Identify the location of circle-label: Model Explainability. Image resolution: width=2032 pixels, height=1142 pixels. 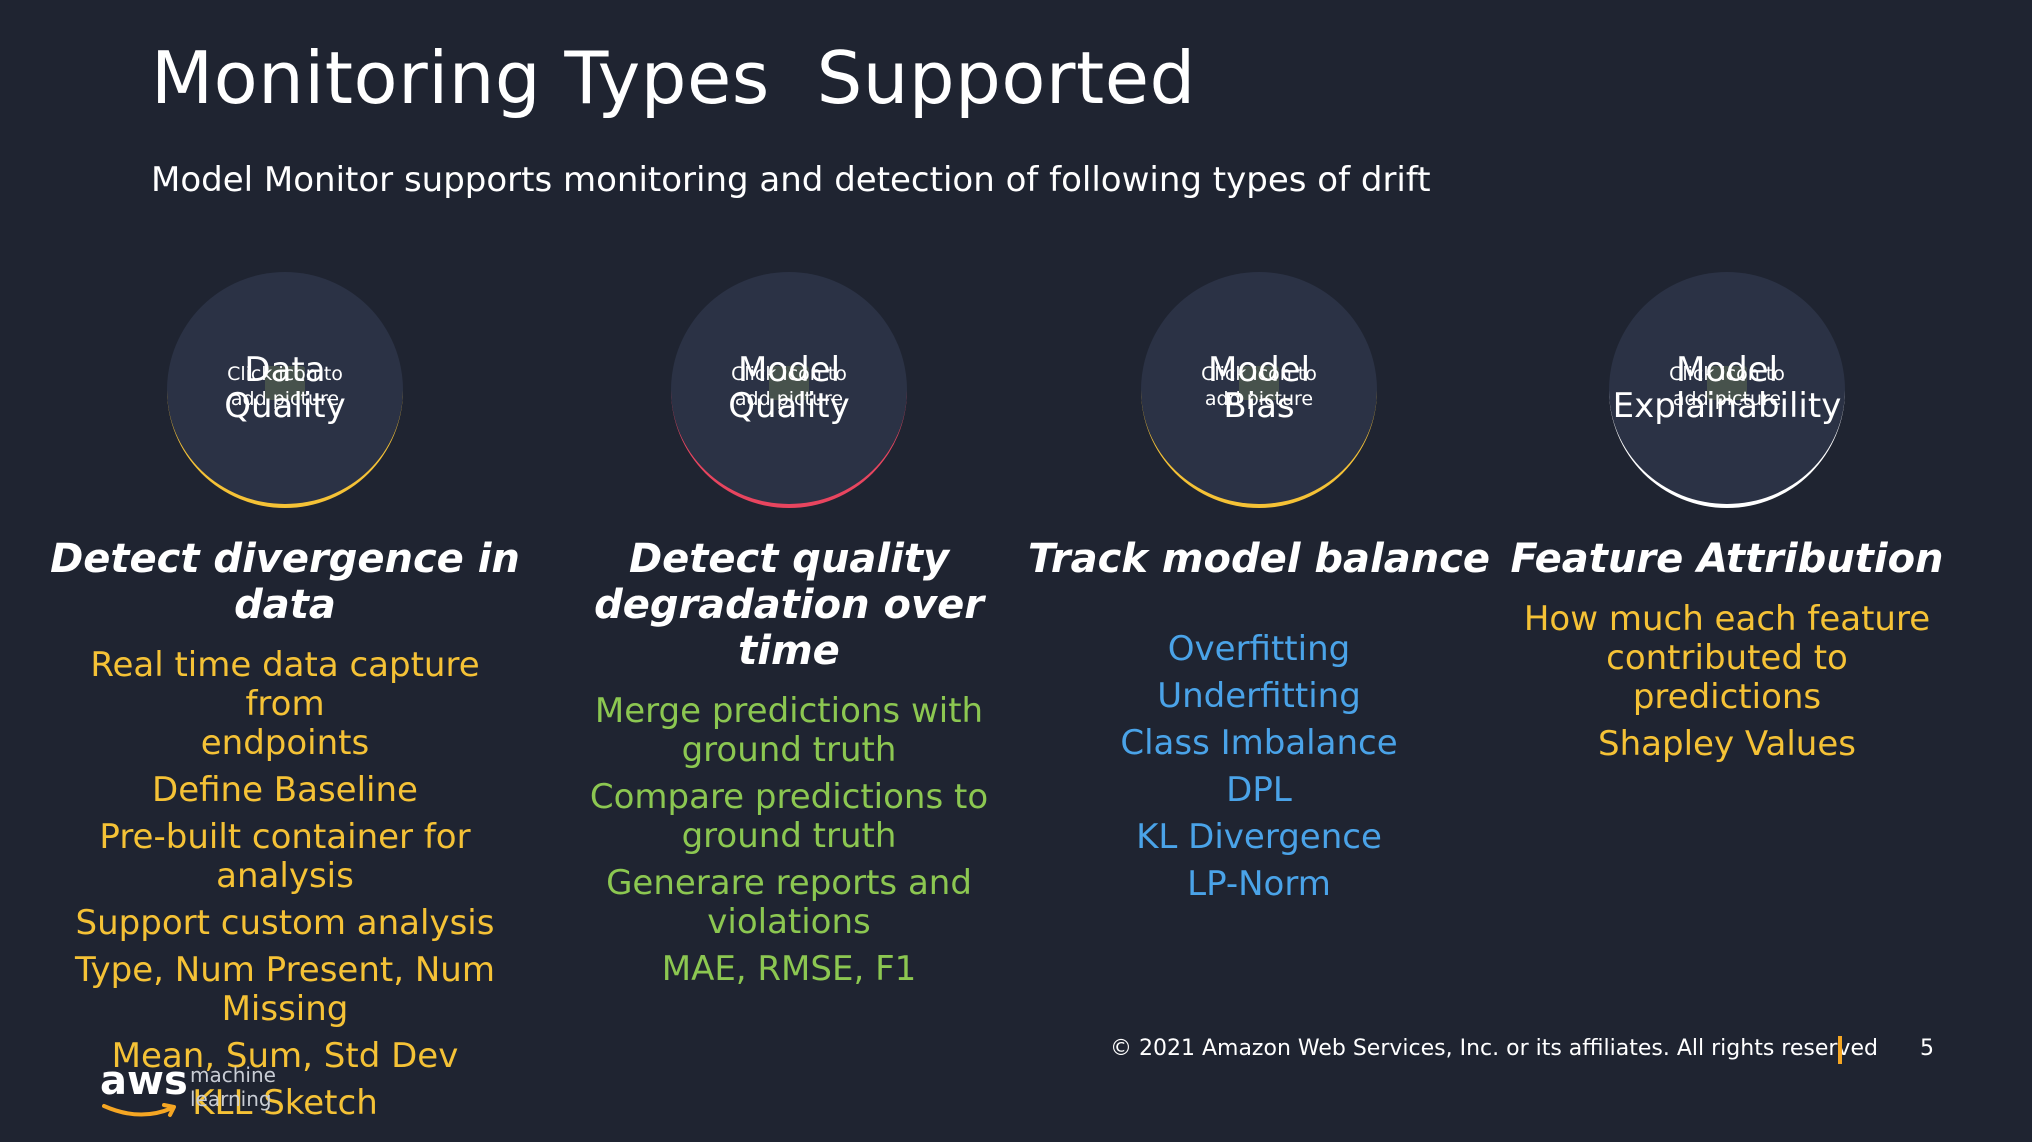
(1727, 388).